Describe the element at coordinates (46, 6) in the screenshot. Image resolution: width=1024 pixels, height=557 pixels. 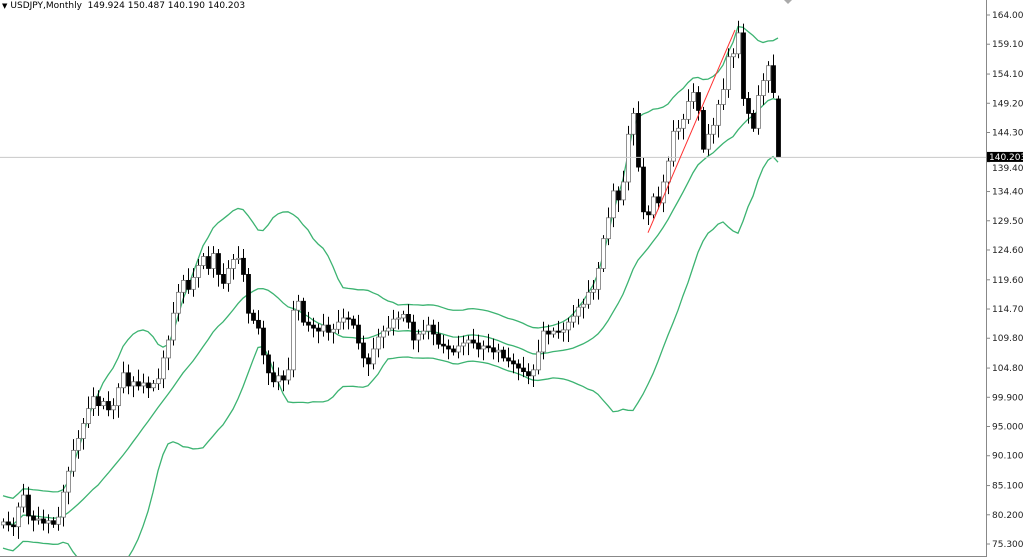
I see `symbol-label: USDJPY,Monthly` at that location.